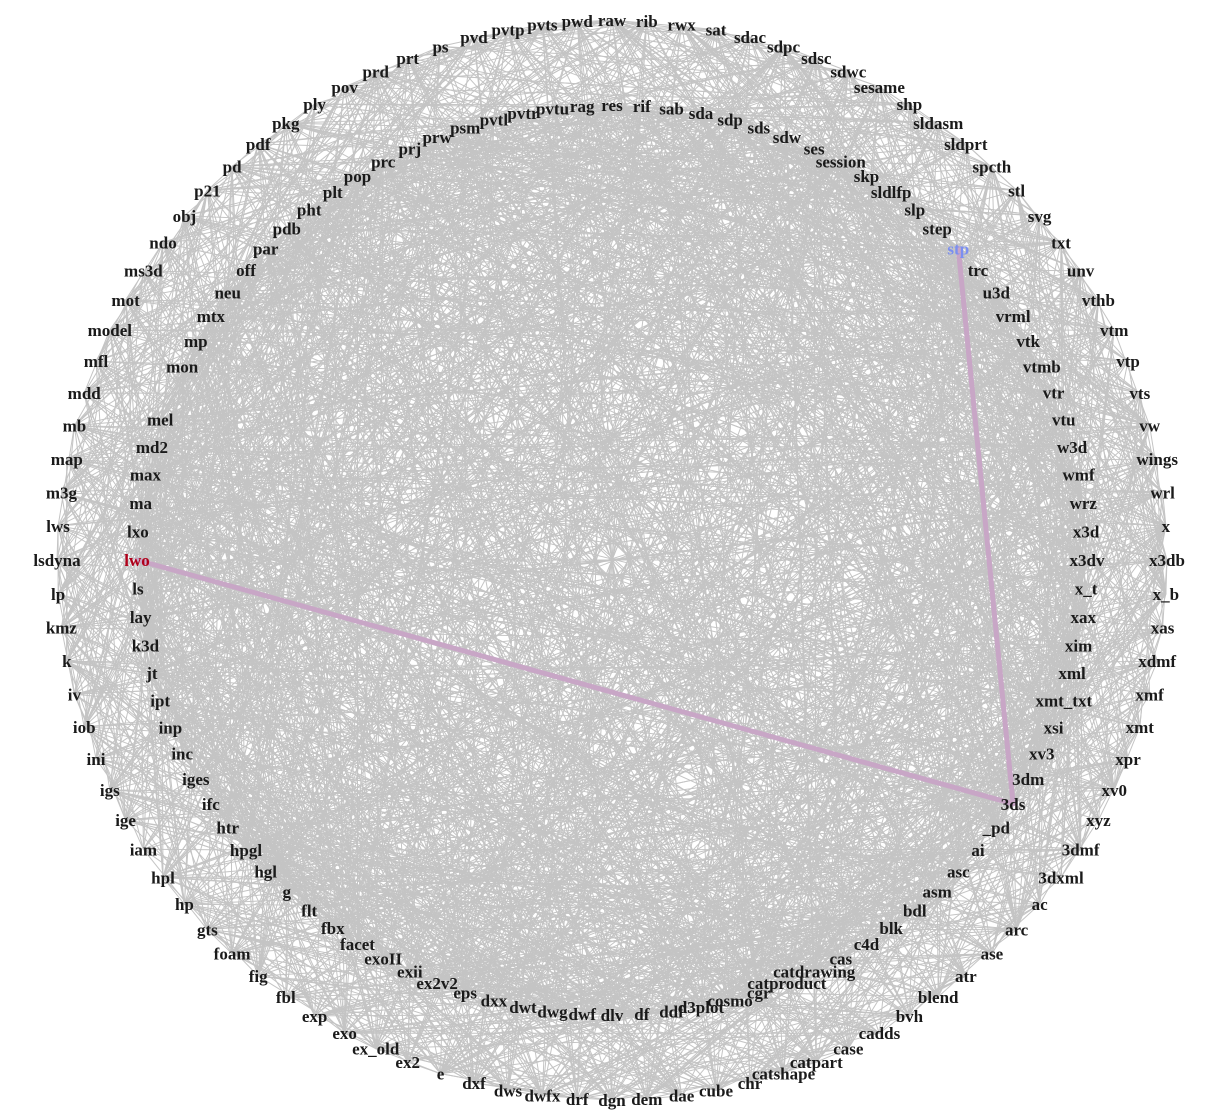 This screenshot has width=1225, height=1120. I want to click on node-label-x3d: x3d, so click(1086, 531).